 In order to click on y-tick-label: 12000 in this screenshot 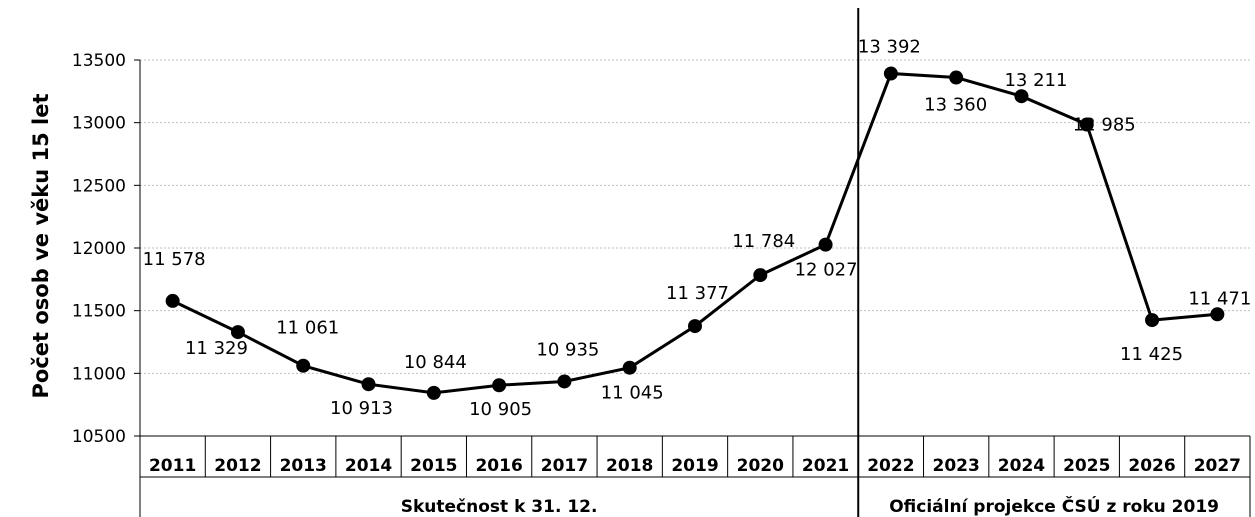, I will do `click(99, 249)`.